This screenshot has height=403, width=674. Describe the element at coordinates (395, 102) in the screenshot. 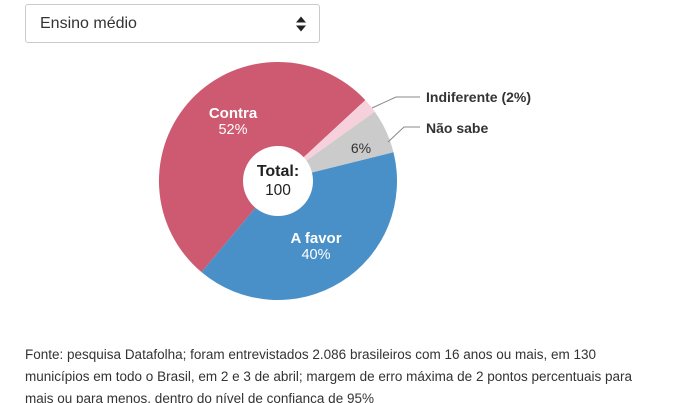

I see `leader-line-indiferente` at that location.